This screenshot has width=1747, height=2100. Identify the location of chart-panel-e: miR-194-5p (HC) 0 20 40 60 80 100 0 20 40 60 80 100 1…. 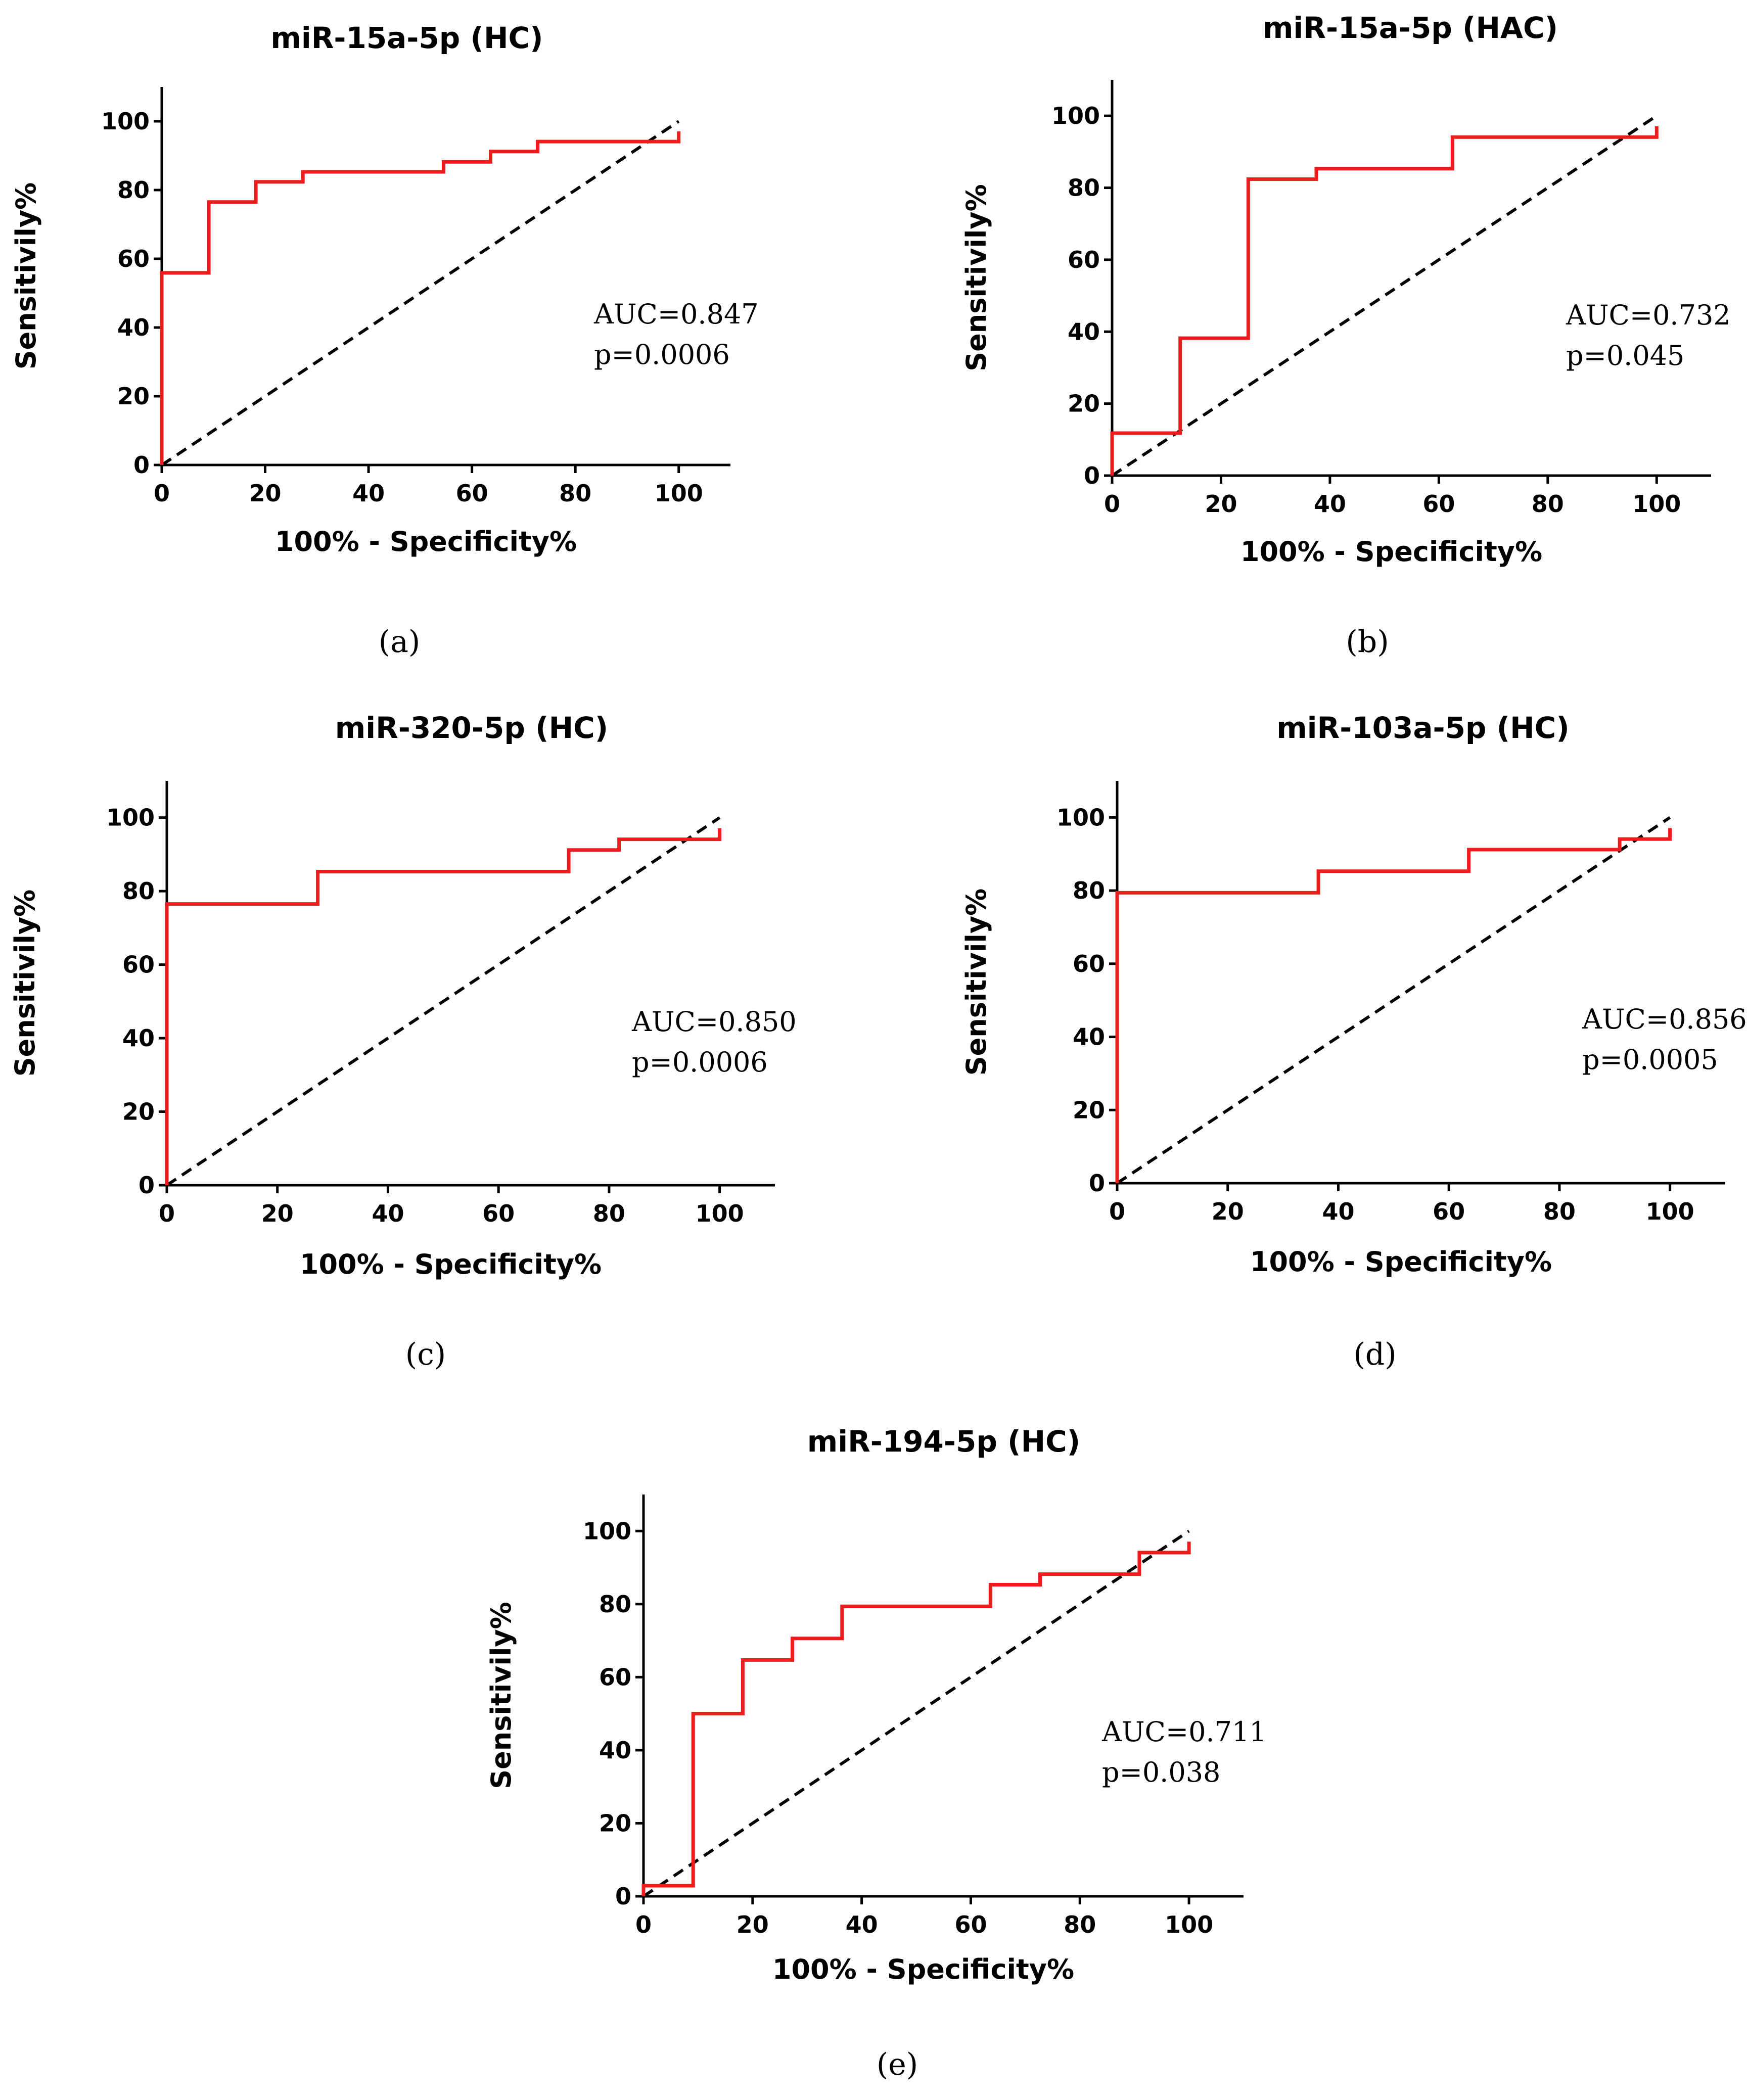
(876, 1753).